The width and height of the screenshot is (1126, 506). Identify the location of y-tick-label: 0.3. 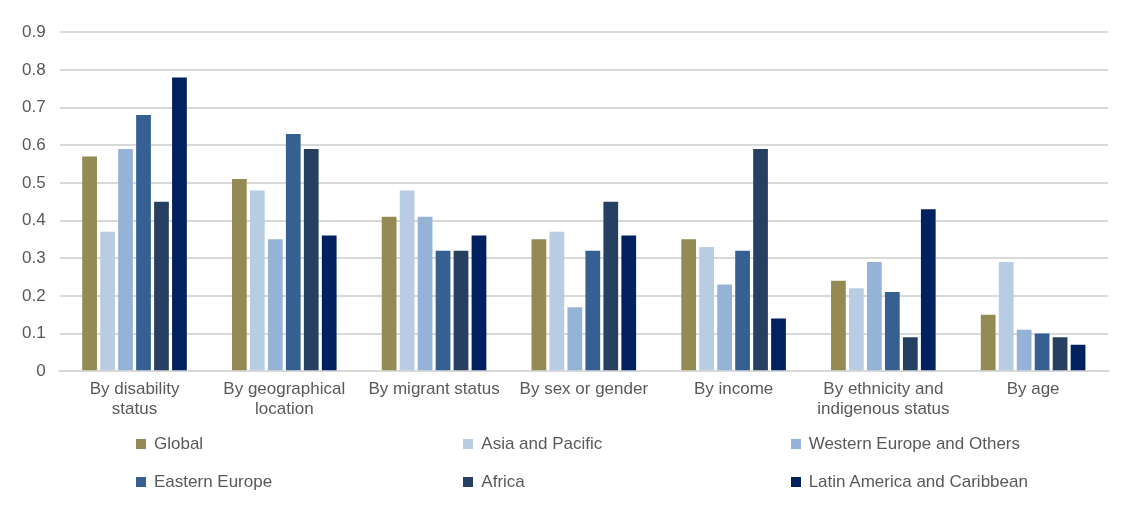
(33, 257).